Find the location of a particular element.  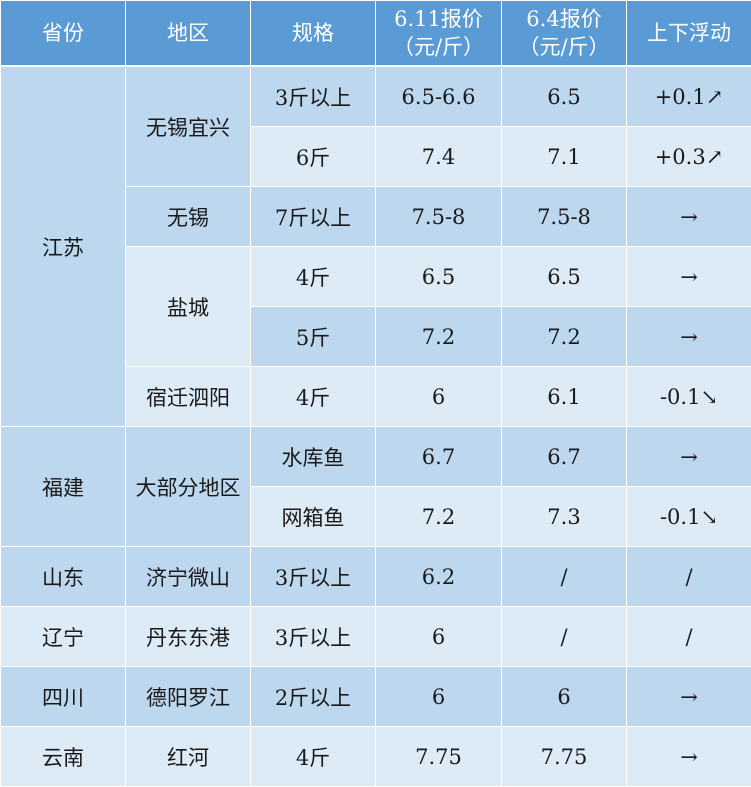

table-row: 辽宁 丹东东港 3斤以上 6 / / is located at coordinates (375, 636).